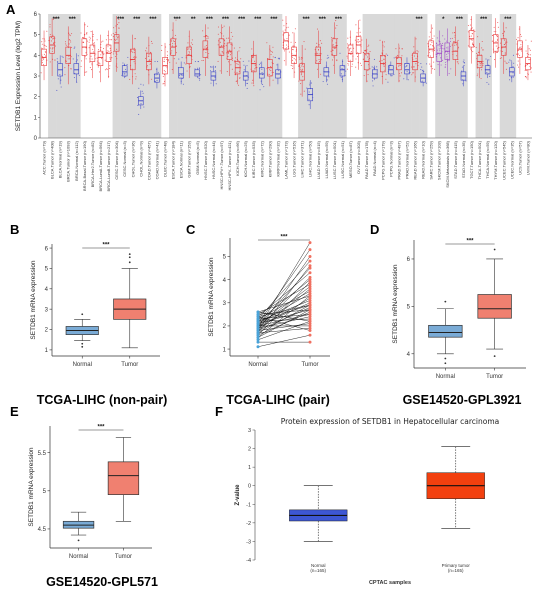 The image size is (550, 592). Describe the element at coordinates (318, 159) in the screenshot. I see `panel-a-xtick-label: LUAD.Tumor (n=515)` at that location.